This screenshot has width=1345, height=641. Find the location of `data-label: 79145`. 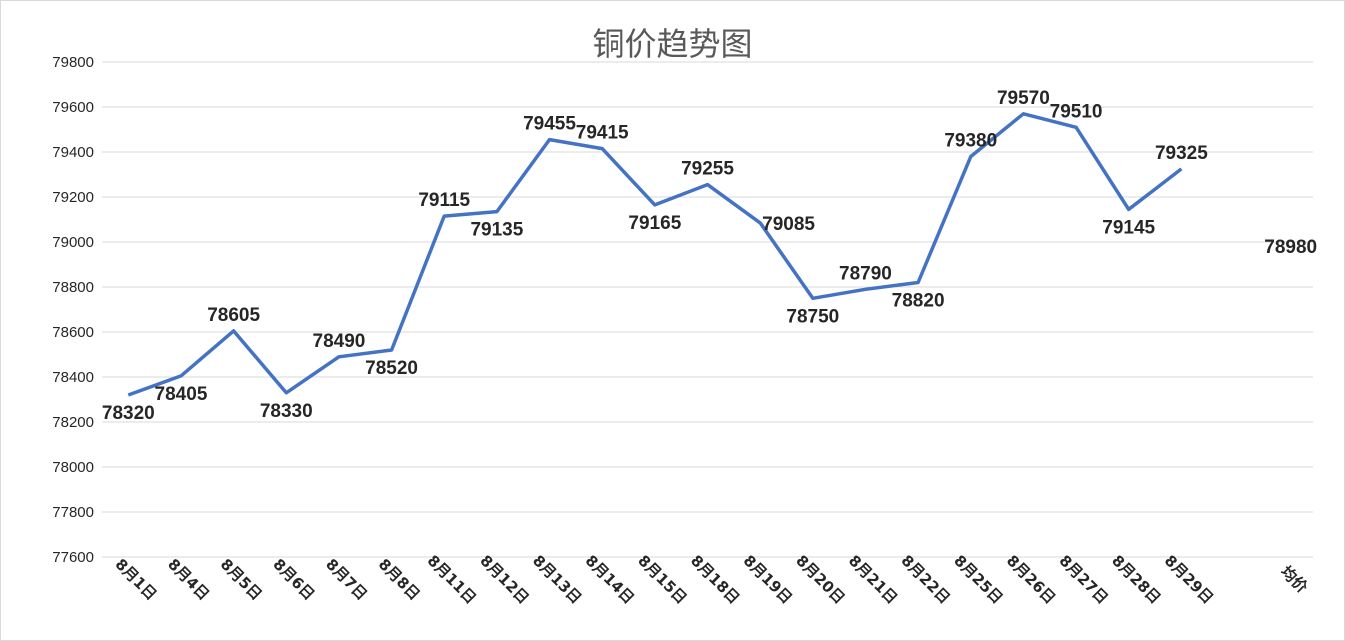

data-label: 79145 is located at coordinates (1128, 227).